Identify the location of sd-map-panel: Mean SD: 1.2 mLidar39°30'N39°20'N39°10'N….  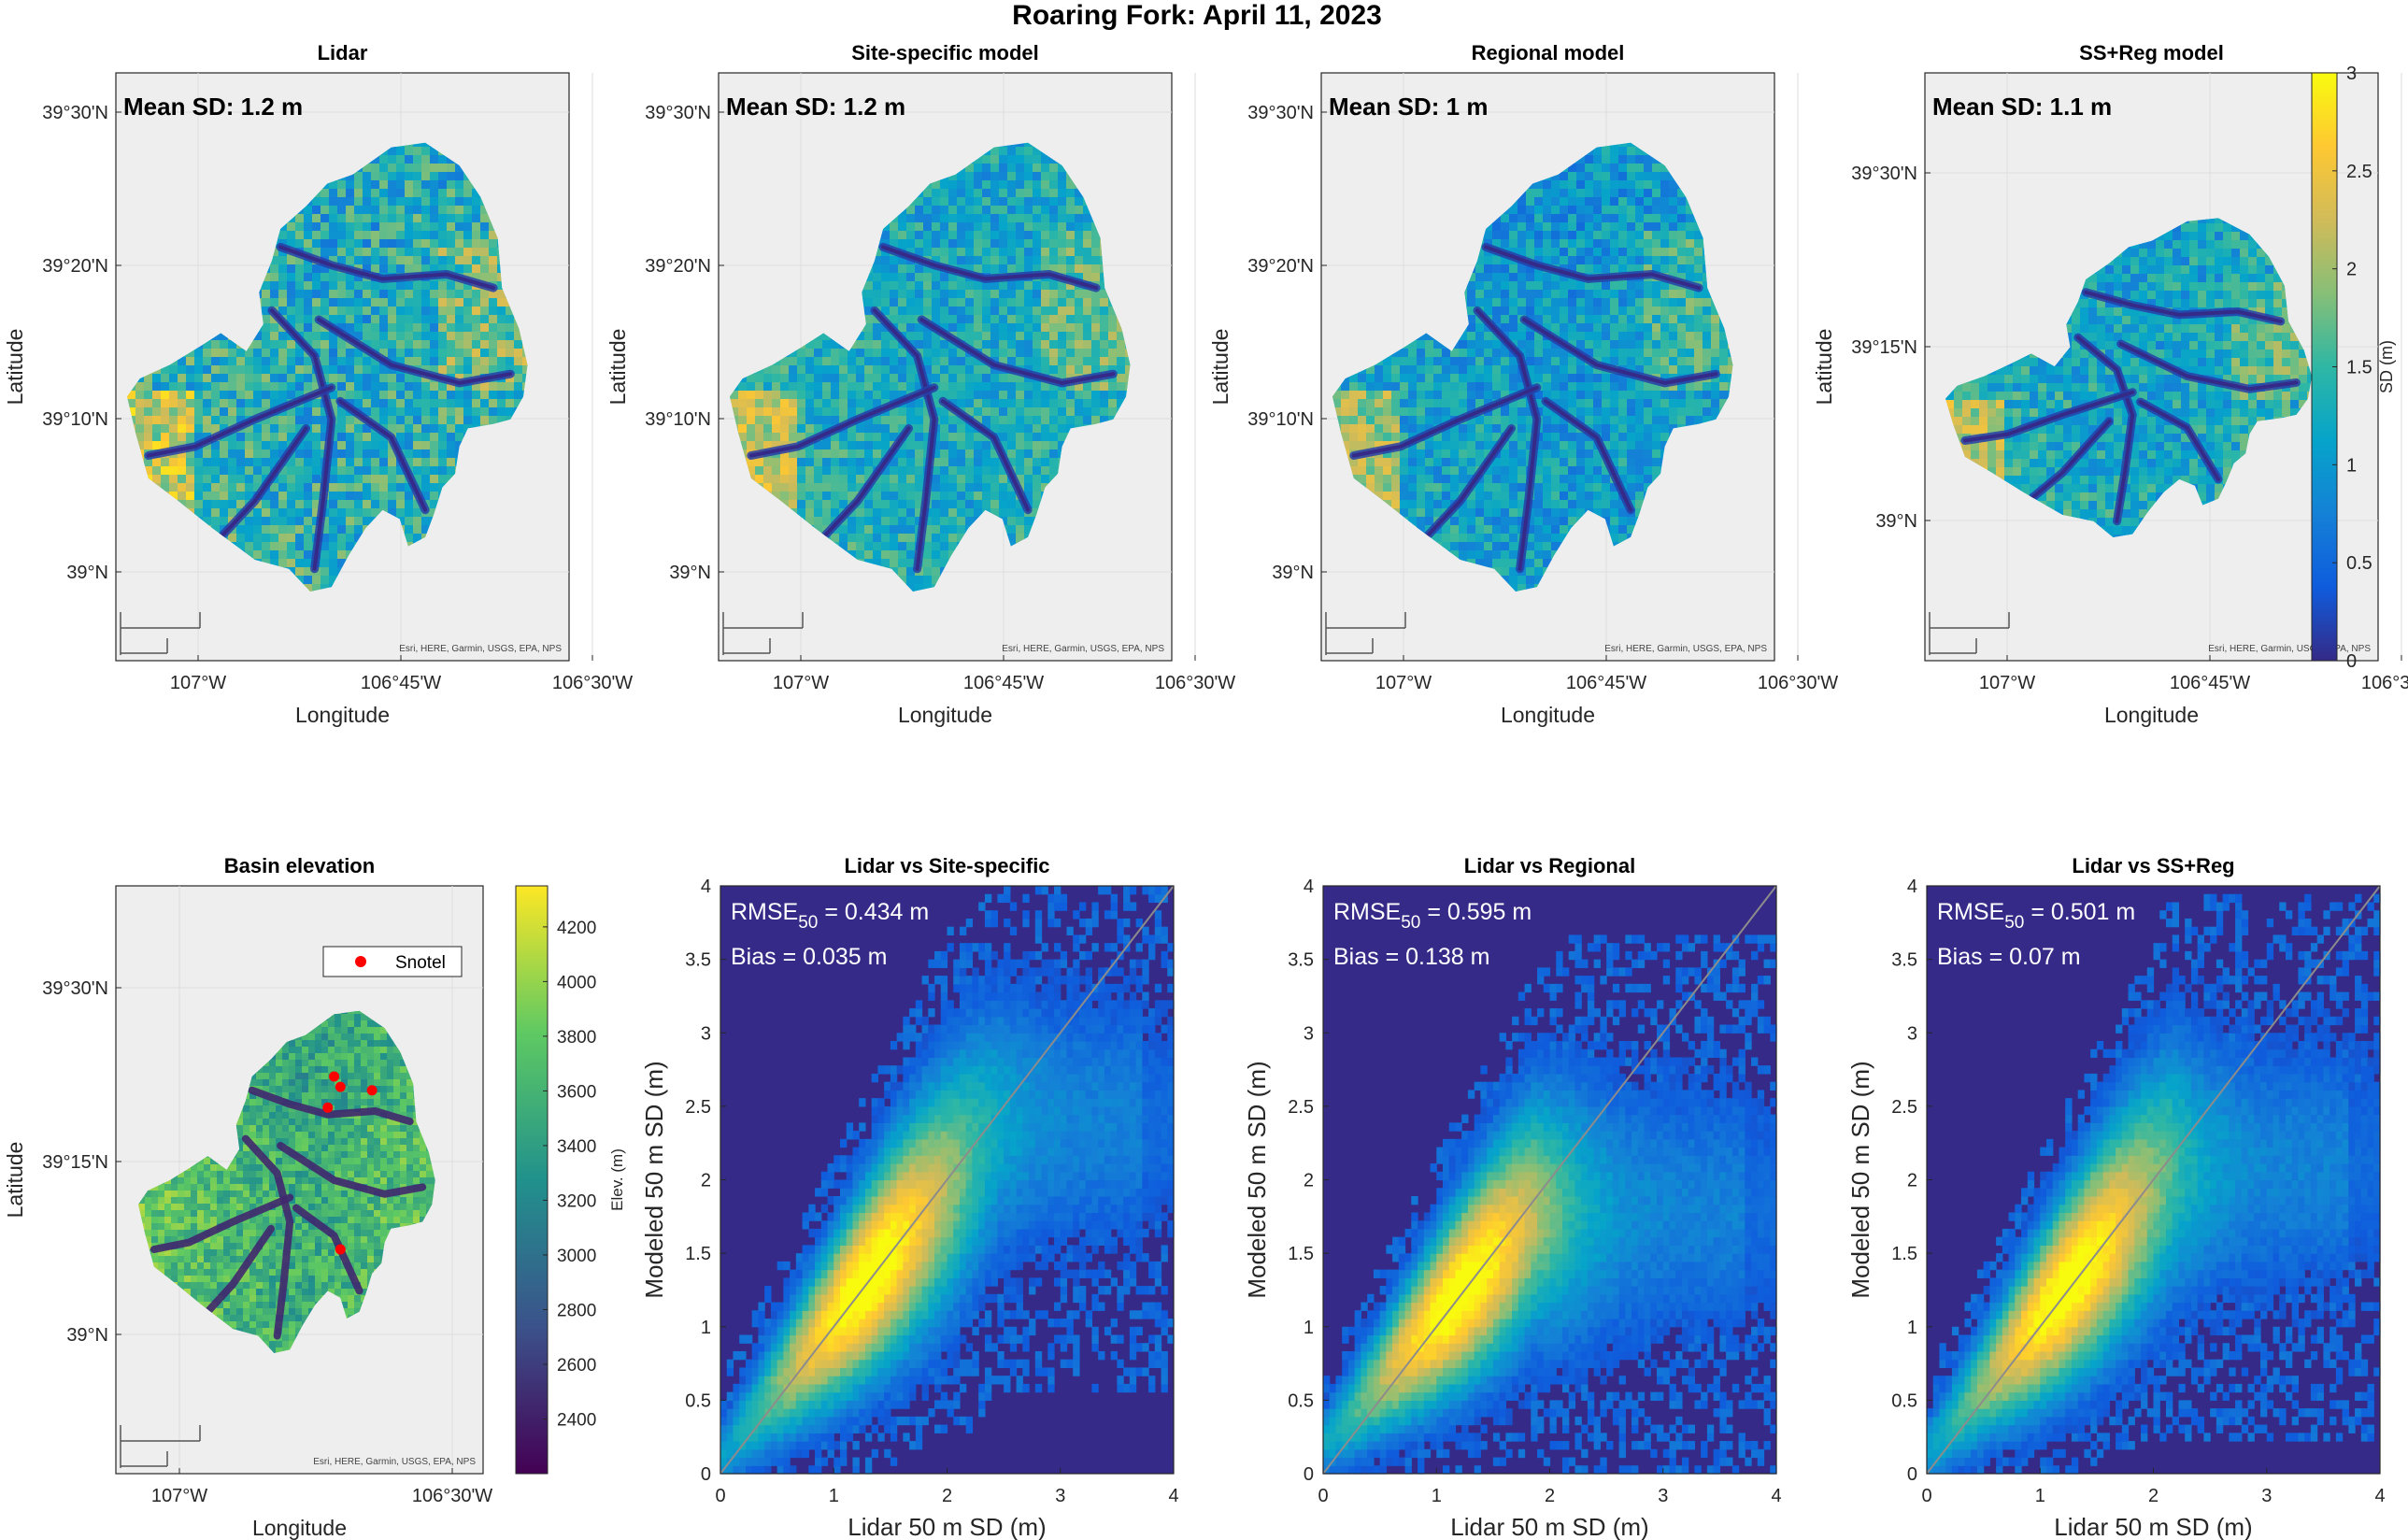
(318, 384).